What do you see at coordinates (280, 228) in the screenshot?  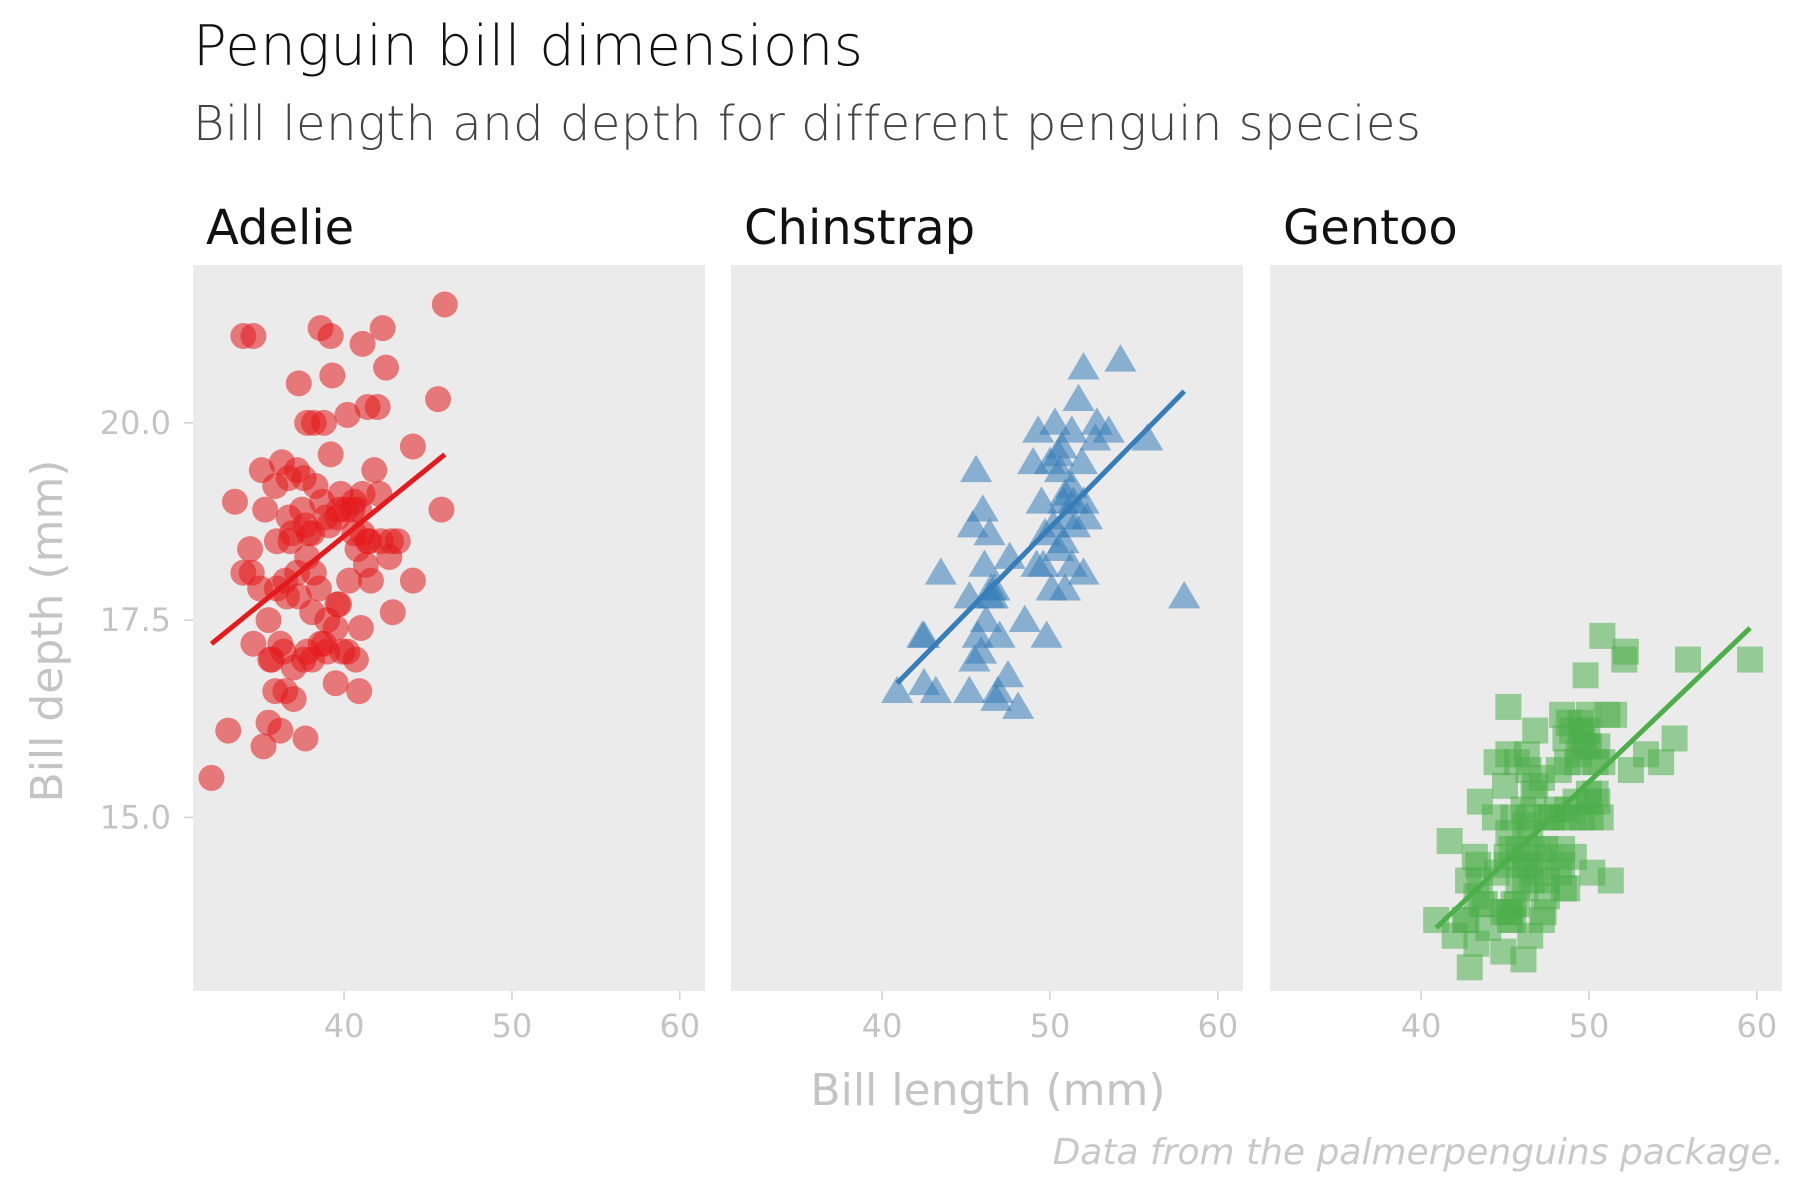 I see `facet-label-adelie: Adelie` at bounding box center [280, 228].